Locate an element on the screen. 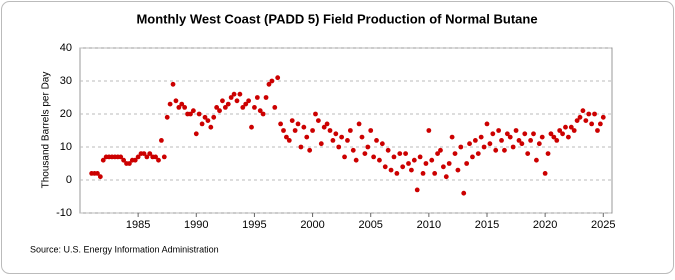  y-tick-label: 30 is located at coordinates (66, 81).